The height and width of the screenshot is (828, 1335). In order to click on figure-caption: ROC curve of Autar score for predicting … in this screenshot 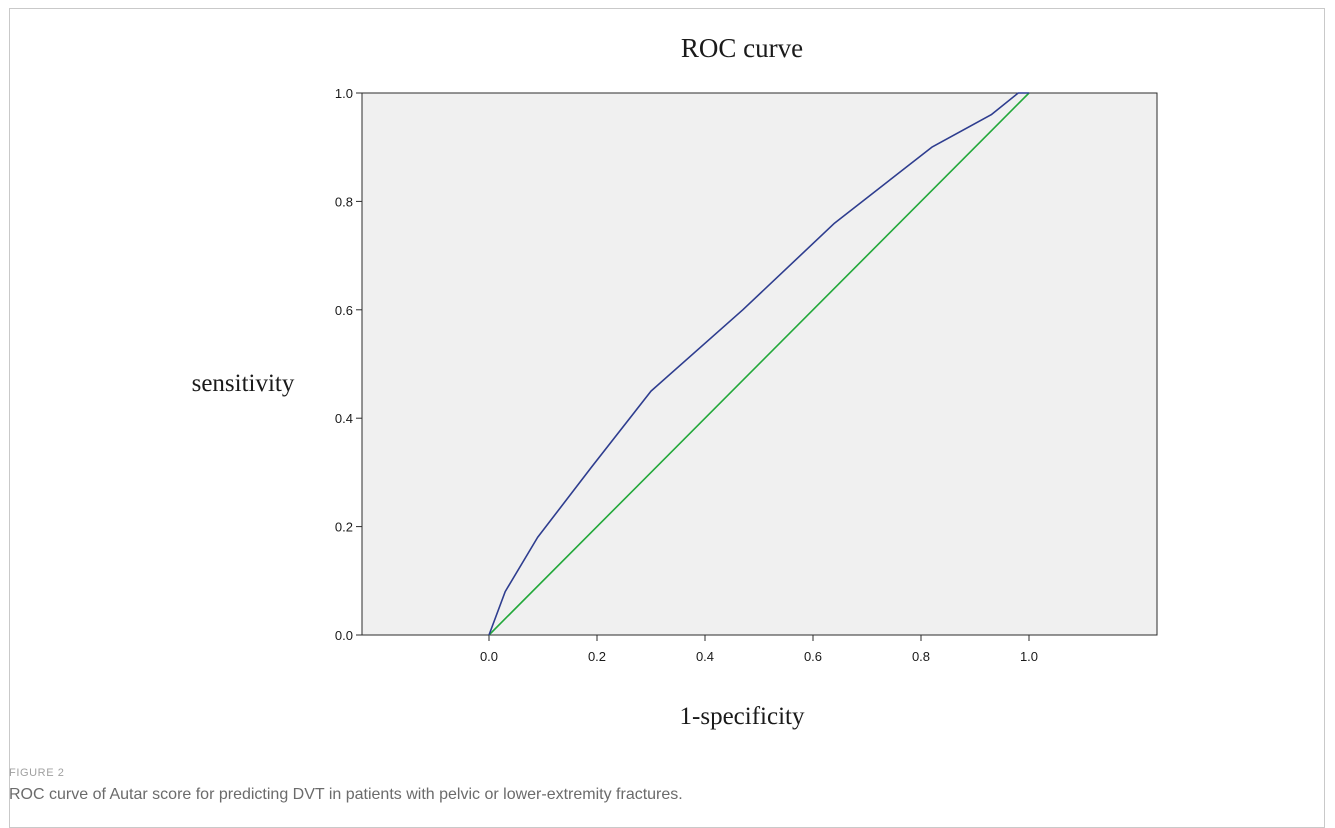, I will do `click(346, 794)`.